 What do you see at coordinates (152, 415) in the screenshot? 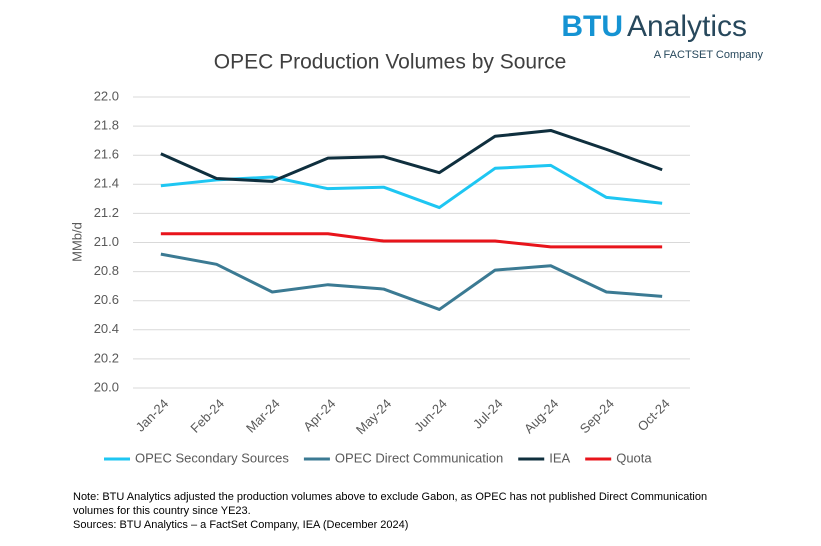
I see `x-tick-label: Jan-24` at bounding box center [152, 415].